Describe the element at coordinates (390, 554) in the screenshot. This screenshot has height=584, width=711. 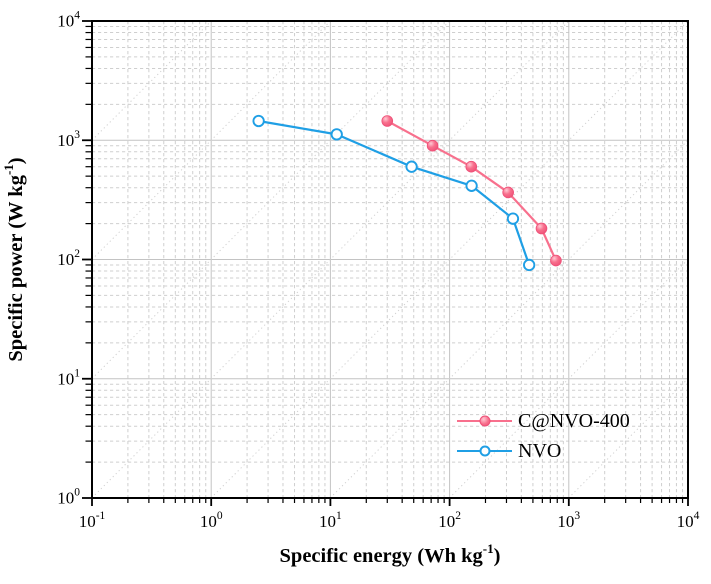
I see `x-axis-title: Specific energy (Wh kg-1)` at that location.